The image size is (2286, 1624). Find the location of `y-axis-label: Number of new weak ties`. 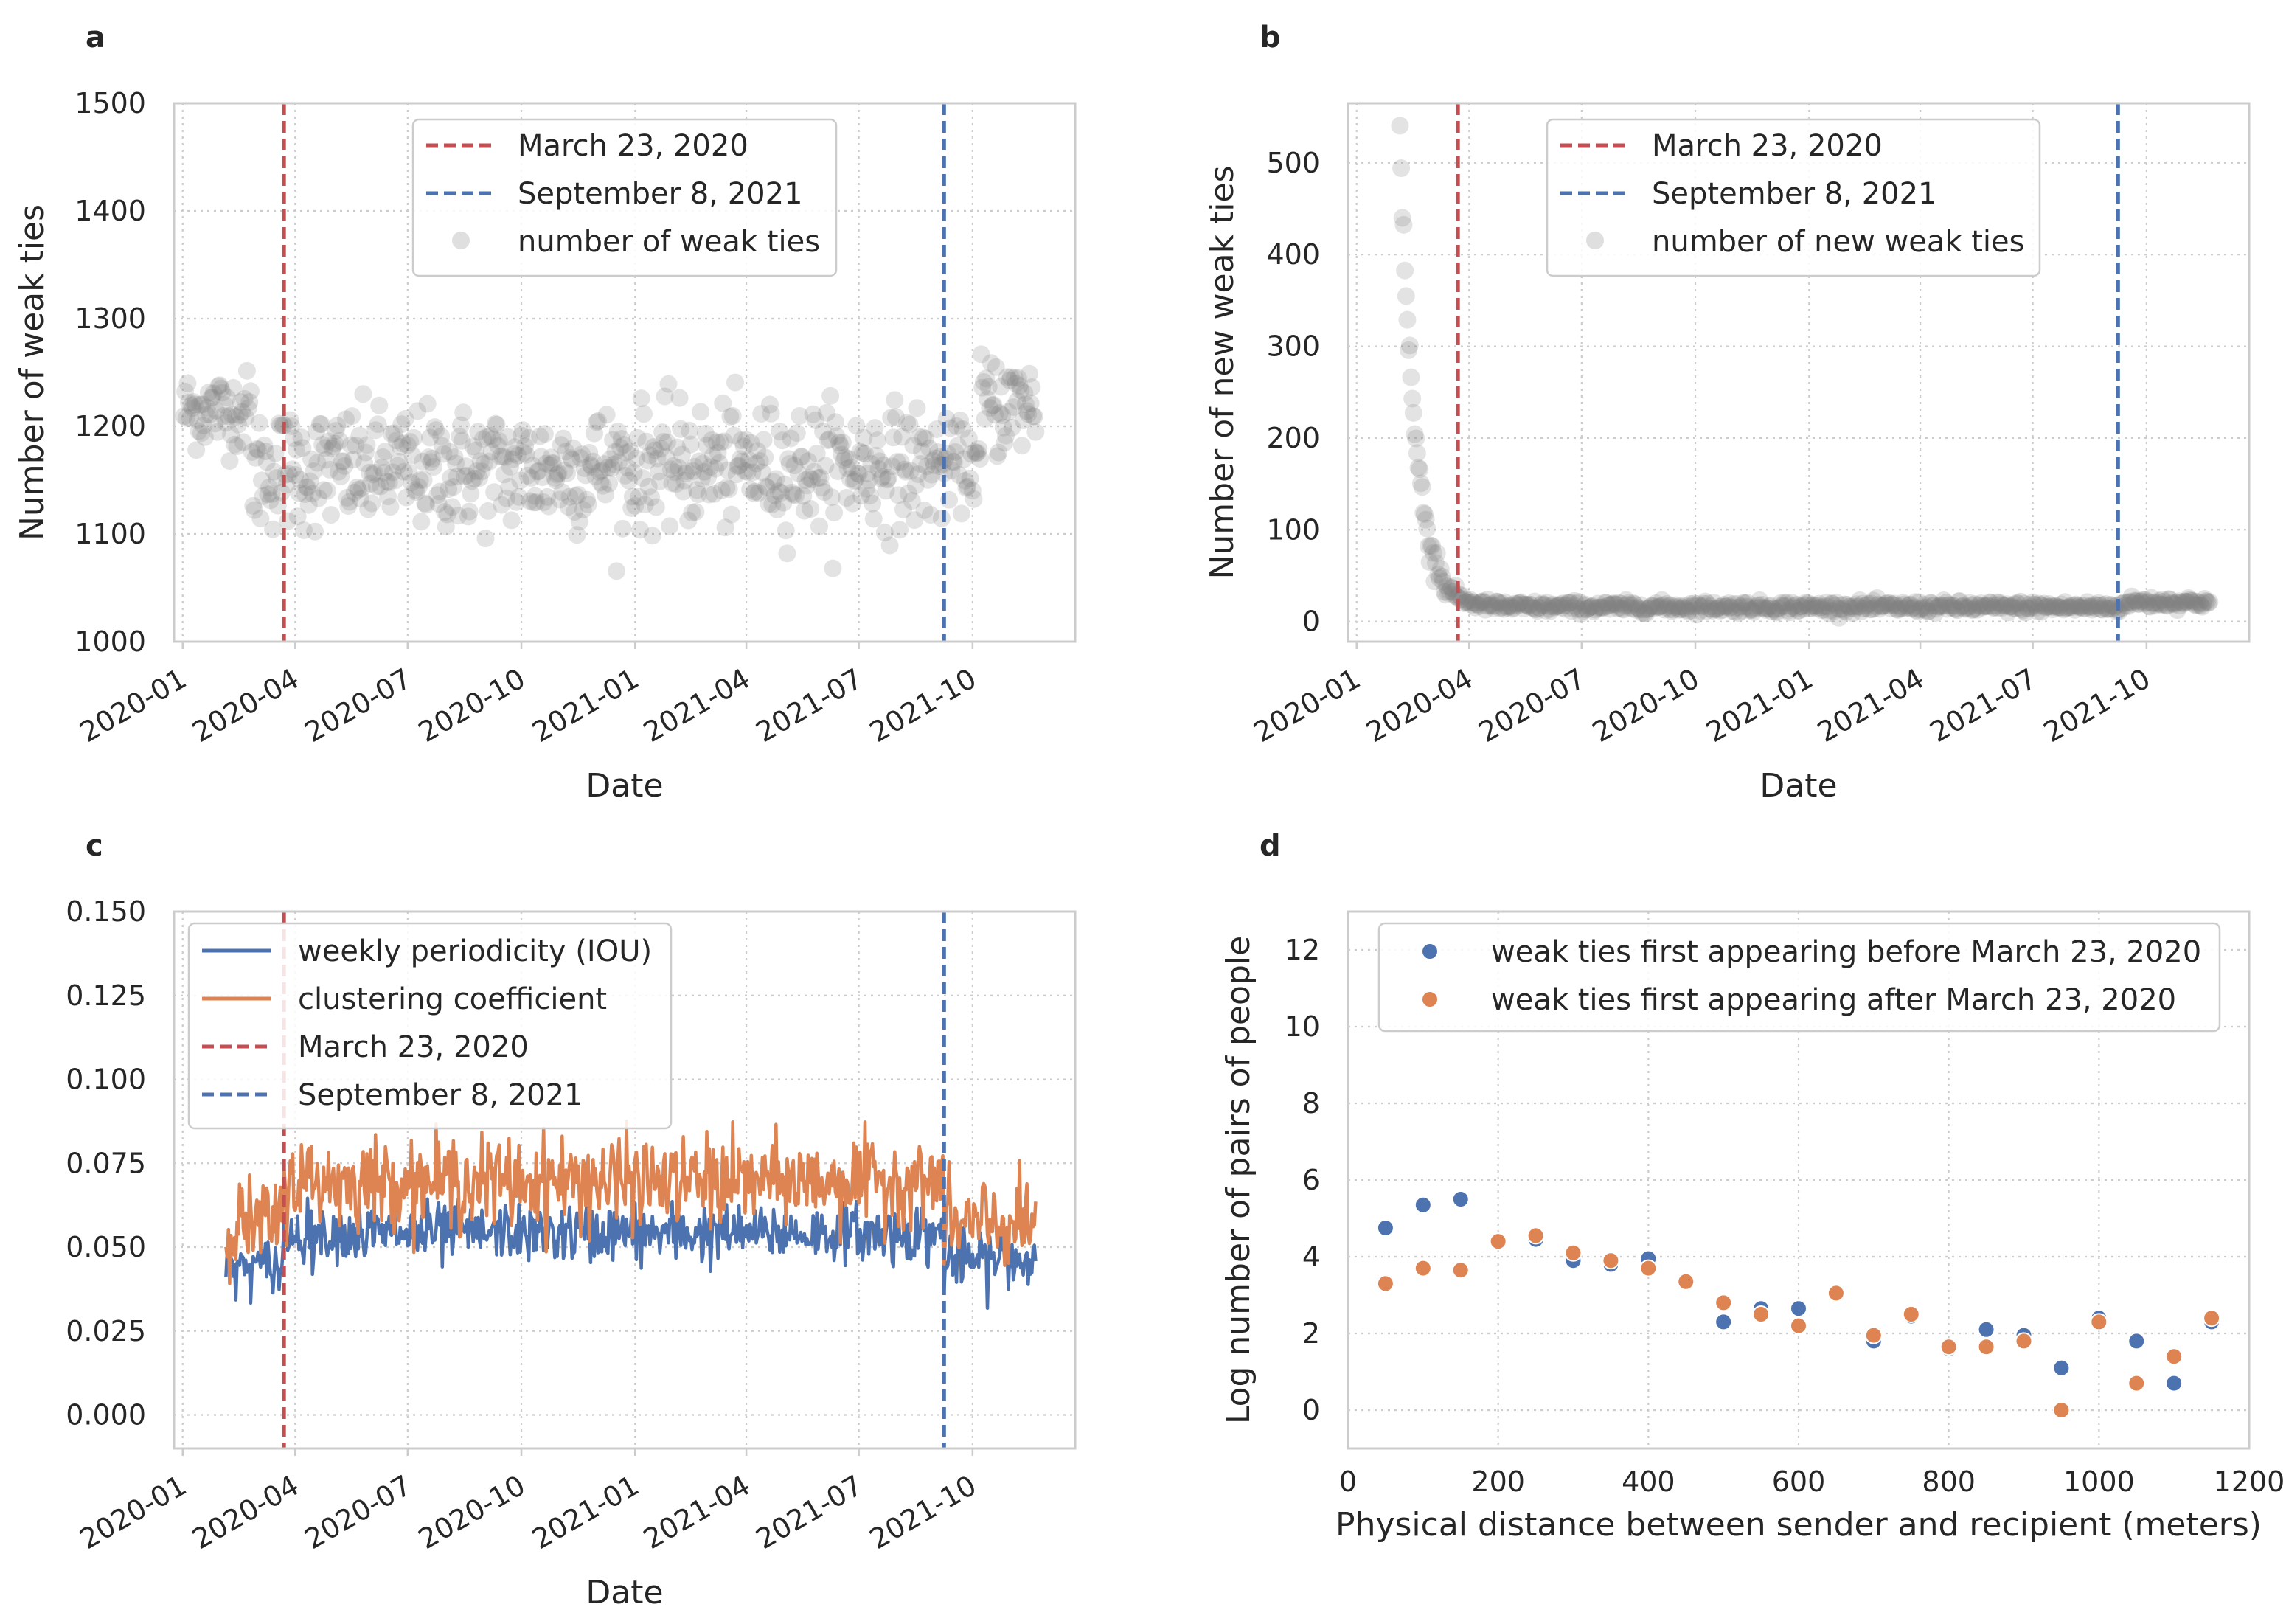

y-axis-label: Number of new weak ties is located at coordinates (1222, 372).